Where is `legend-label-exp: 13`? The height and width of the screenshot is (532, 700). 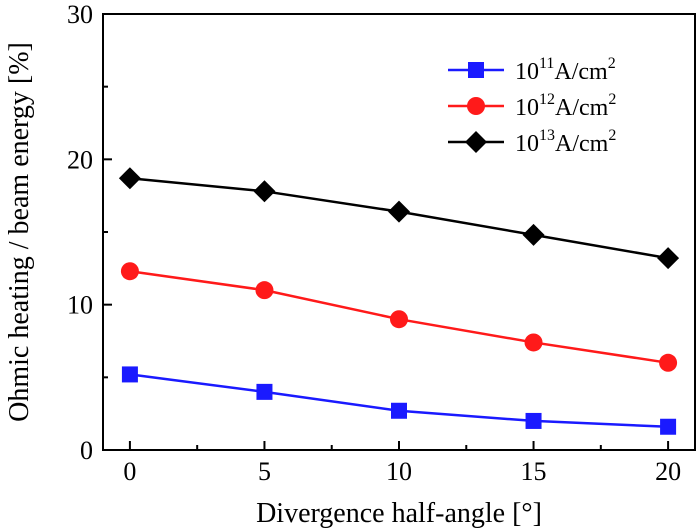
legend-label-exp: 13 is located at coordinates (547, 135).